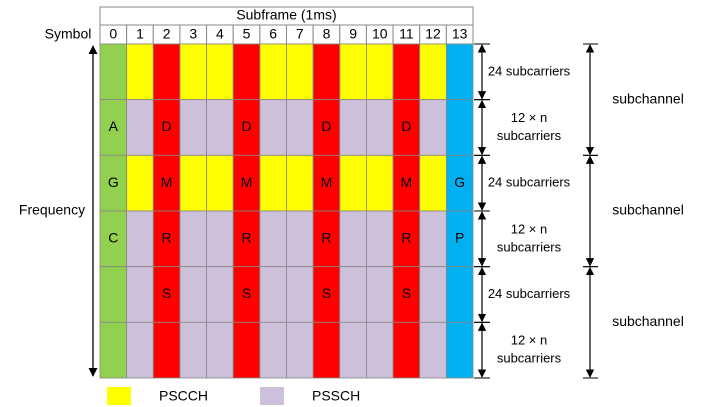 This screenshot has width=701, height=407. Describe the element at coordinates (52, 210) in the screenshot. I see `frequency-label: Frequency` at that location.